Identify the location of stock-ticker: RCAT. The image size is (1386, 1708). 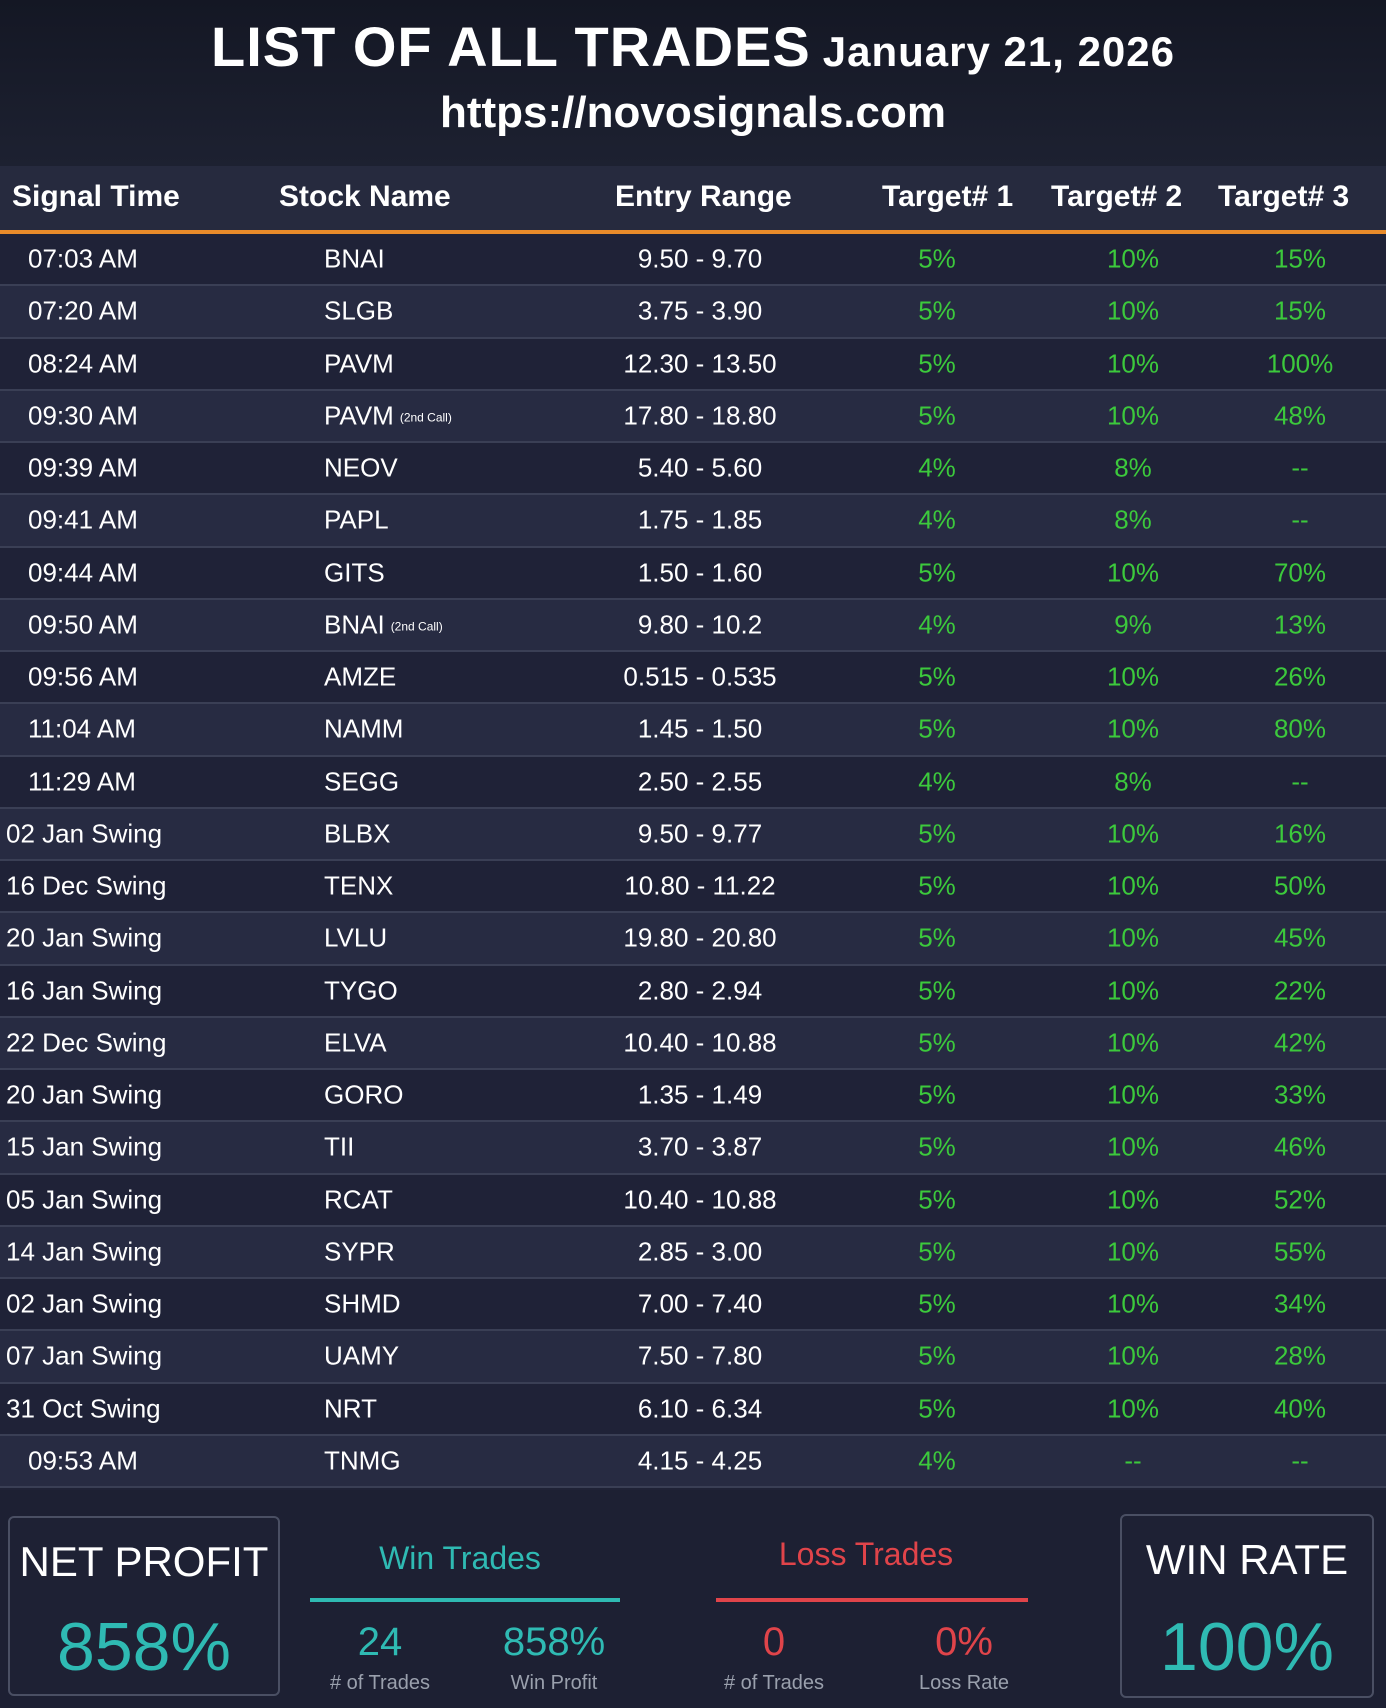
(358, 1199).